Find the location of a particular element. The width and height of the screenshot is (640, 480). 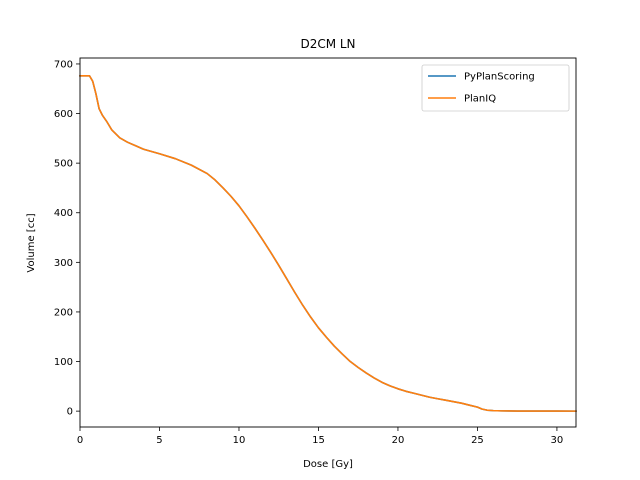

y-tick-label: 700 is located at coordinates (63, 64).